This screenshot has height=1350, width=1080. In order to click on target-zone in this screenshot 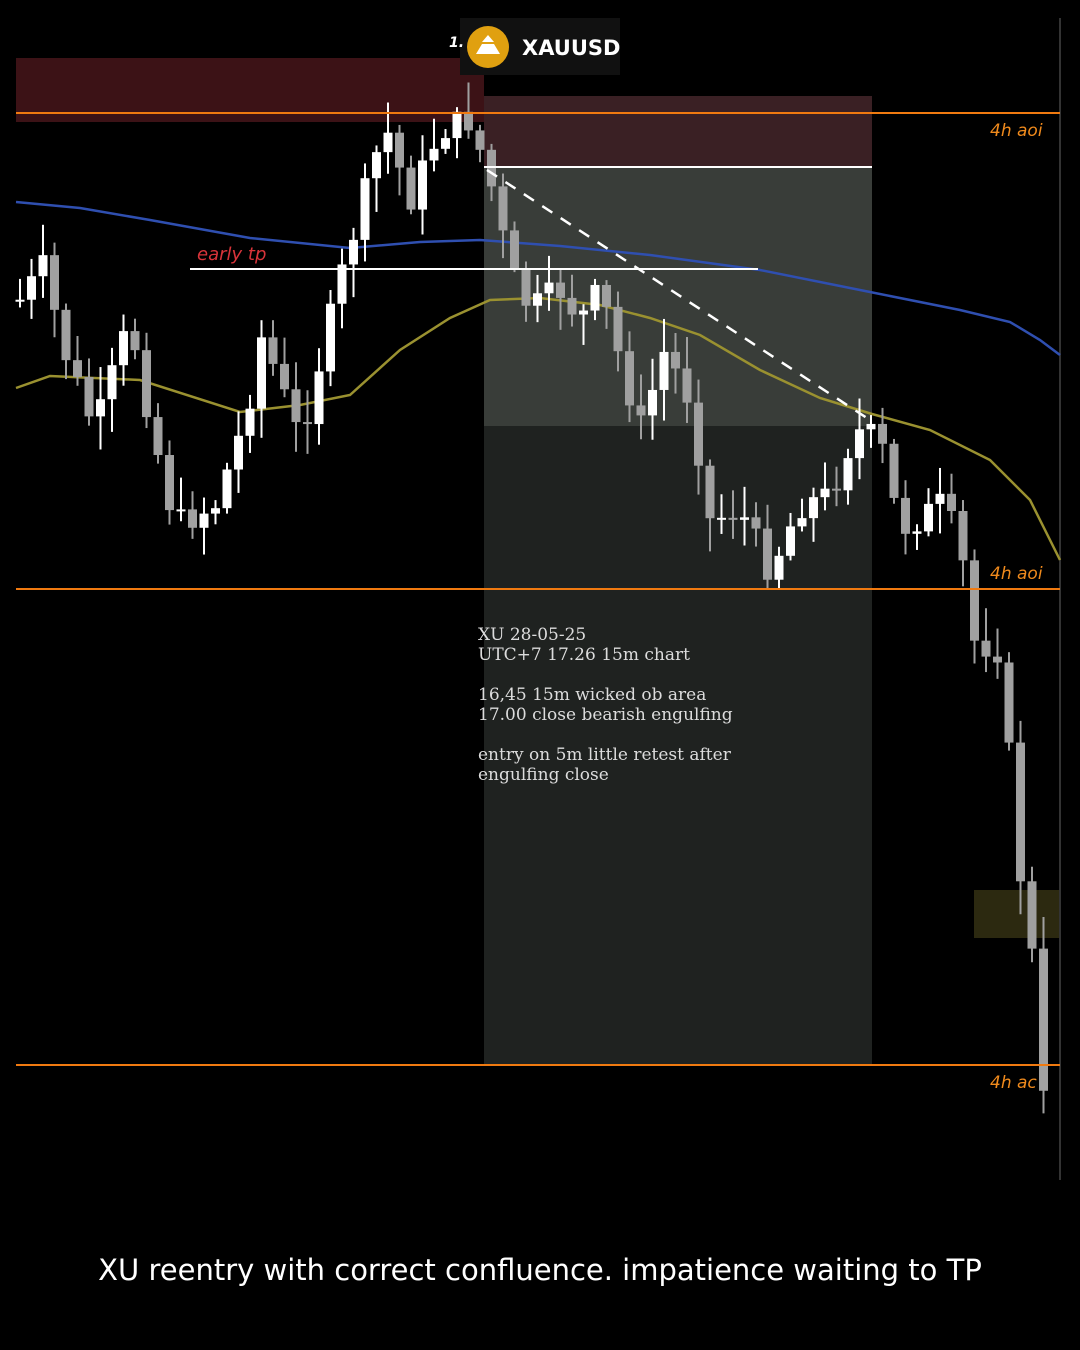, I will do `click(678, 296)`.